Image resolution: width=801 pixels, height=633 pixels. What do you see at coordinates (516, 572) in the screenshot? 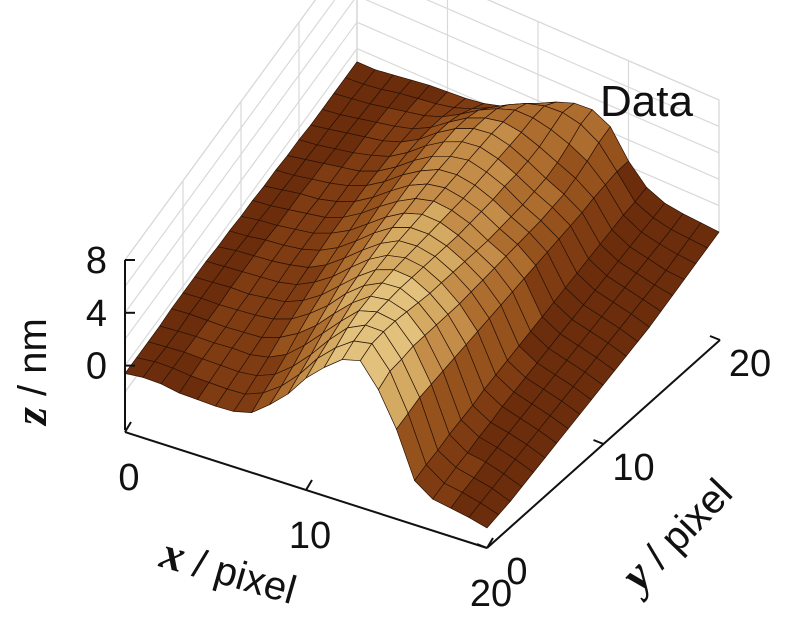
I see `y-tick-label: 0` at bounding box center [516, 572].